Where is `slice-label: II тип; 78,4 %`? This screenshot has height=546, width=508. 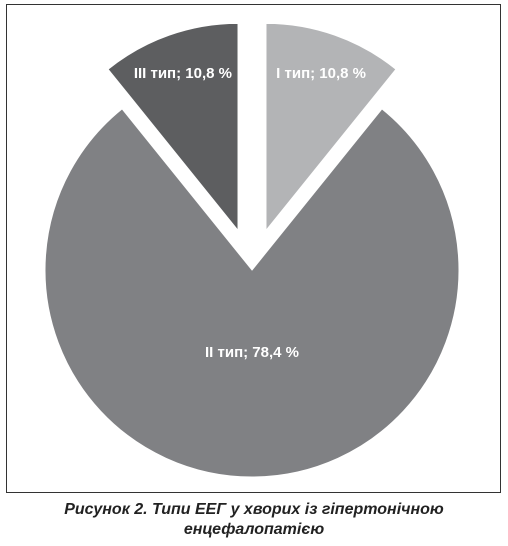
slice-label: II тип; 78,4 % is located at coordinates (252, 352).